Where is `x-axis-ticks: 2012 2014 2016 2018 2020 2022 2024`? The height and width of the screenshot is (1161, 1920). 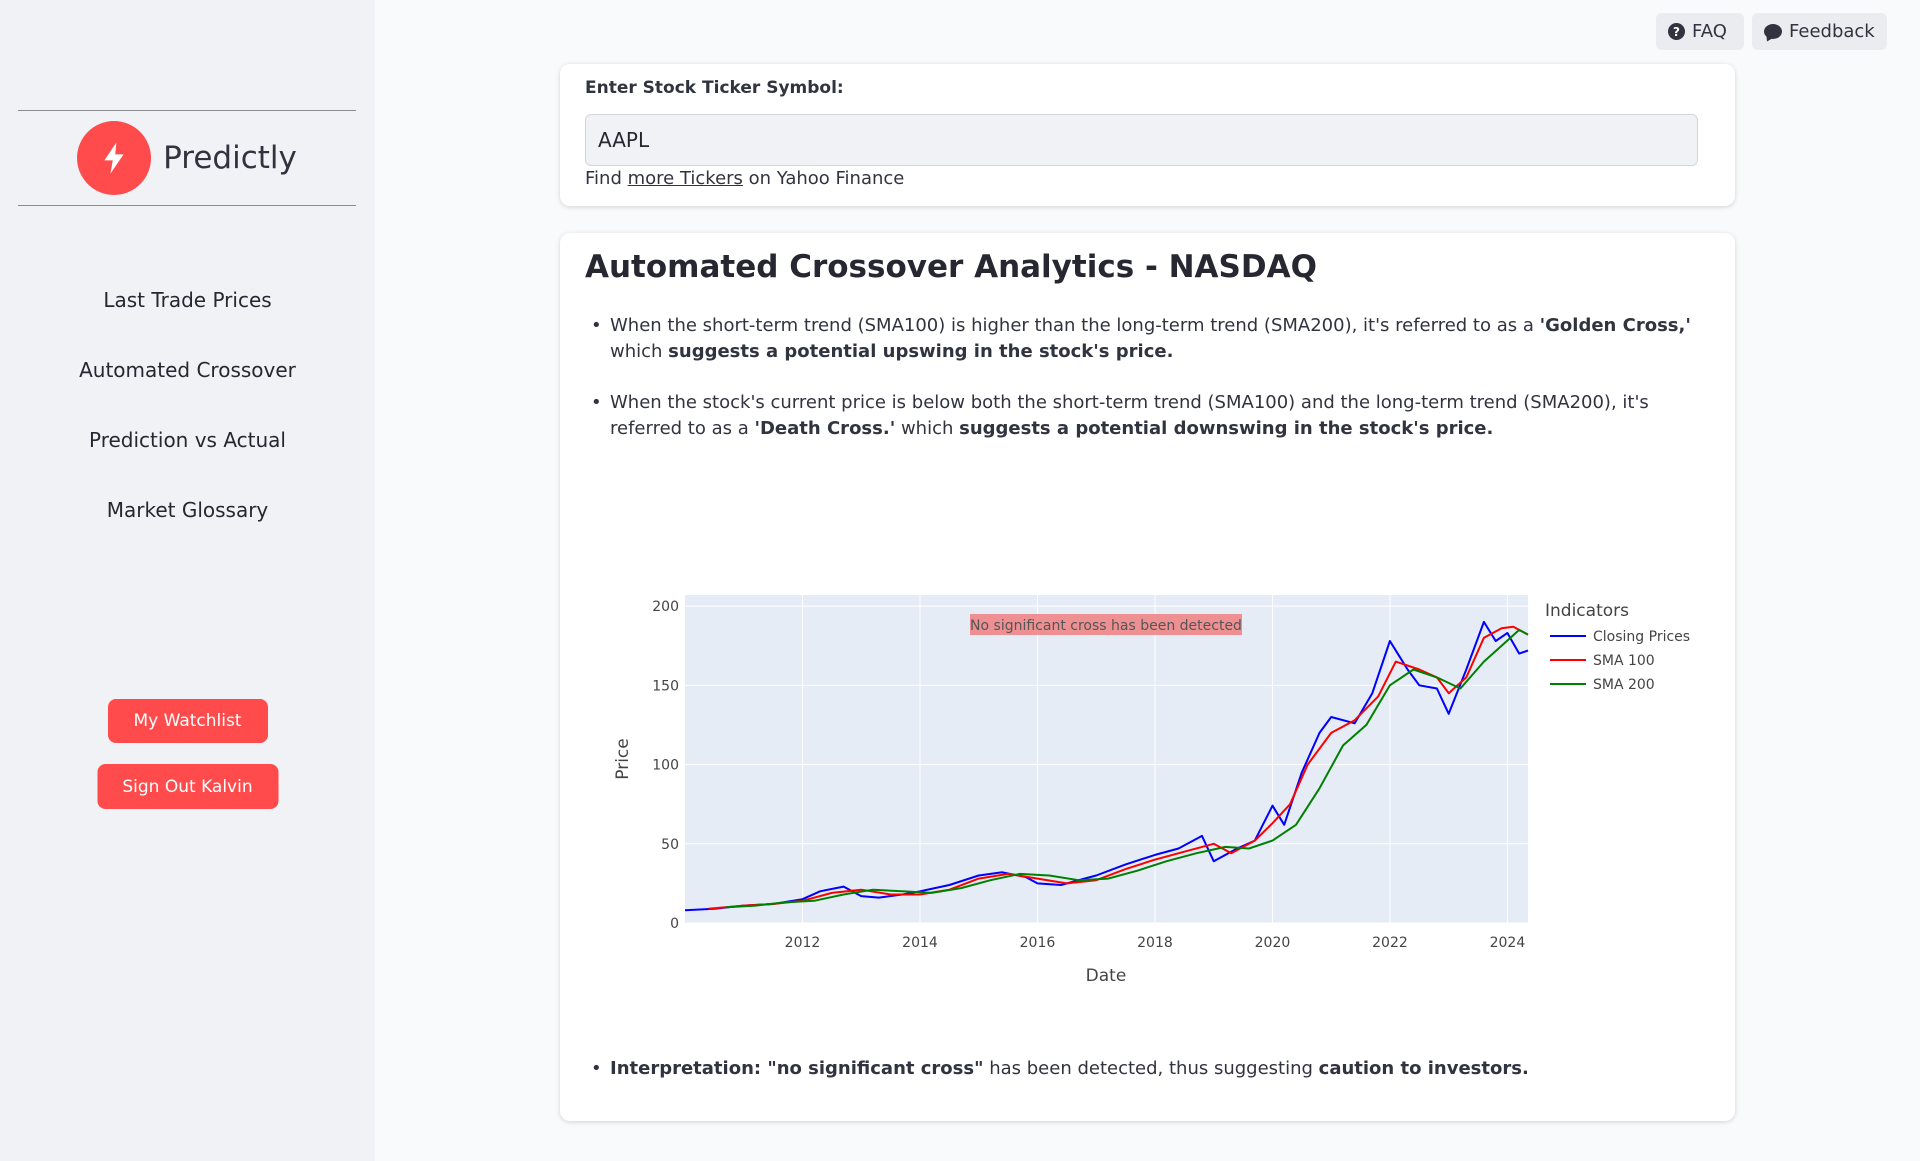 x-axis-ticks: 2012 2014 2016 2018 2020 2022 2024 is located at coordinates (1155, 943).